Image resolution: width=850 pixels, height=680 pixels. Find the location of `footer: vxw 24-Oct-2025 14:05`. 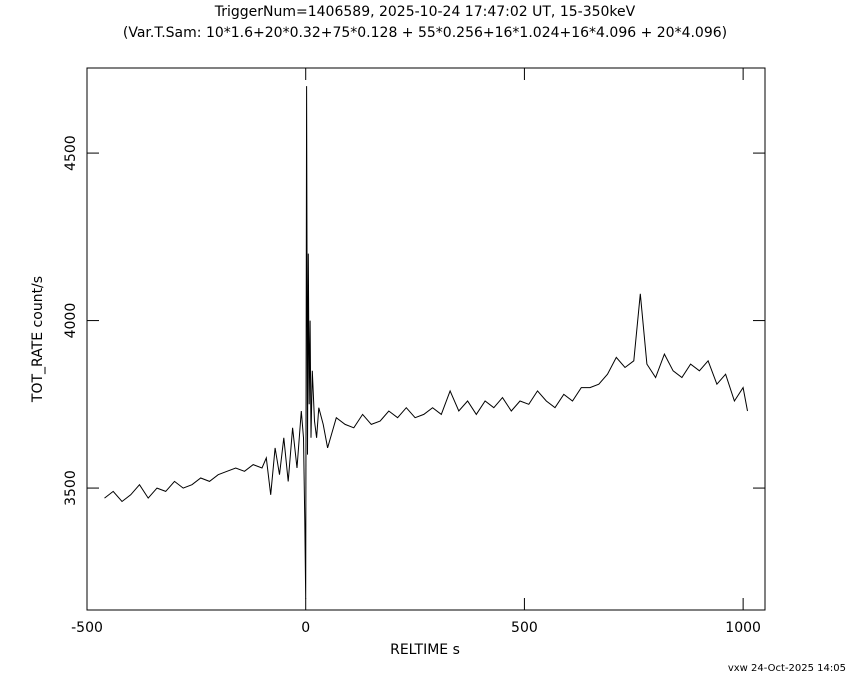

footer: vxw 24-Oct-2025 14:05 is located at coordinates (787, 668).